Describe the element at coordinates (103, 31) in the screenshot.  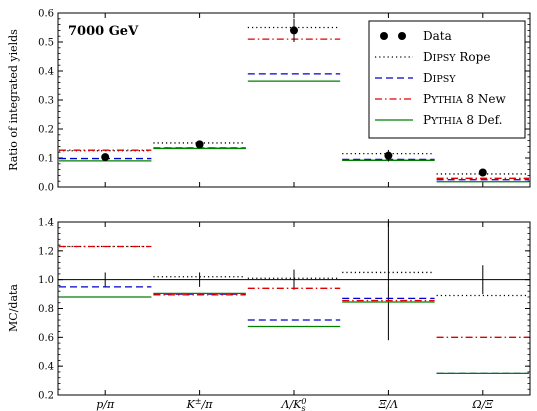
I see `energy-label: 7000 GeV` at that location.